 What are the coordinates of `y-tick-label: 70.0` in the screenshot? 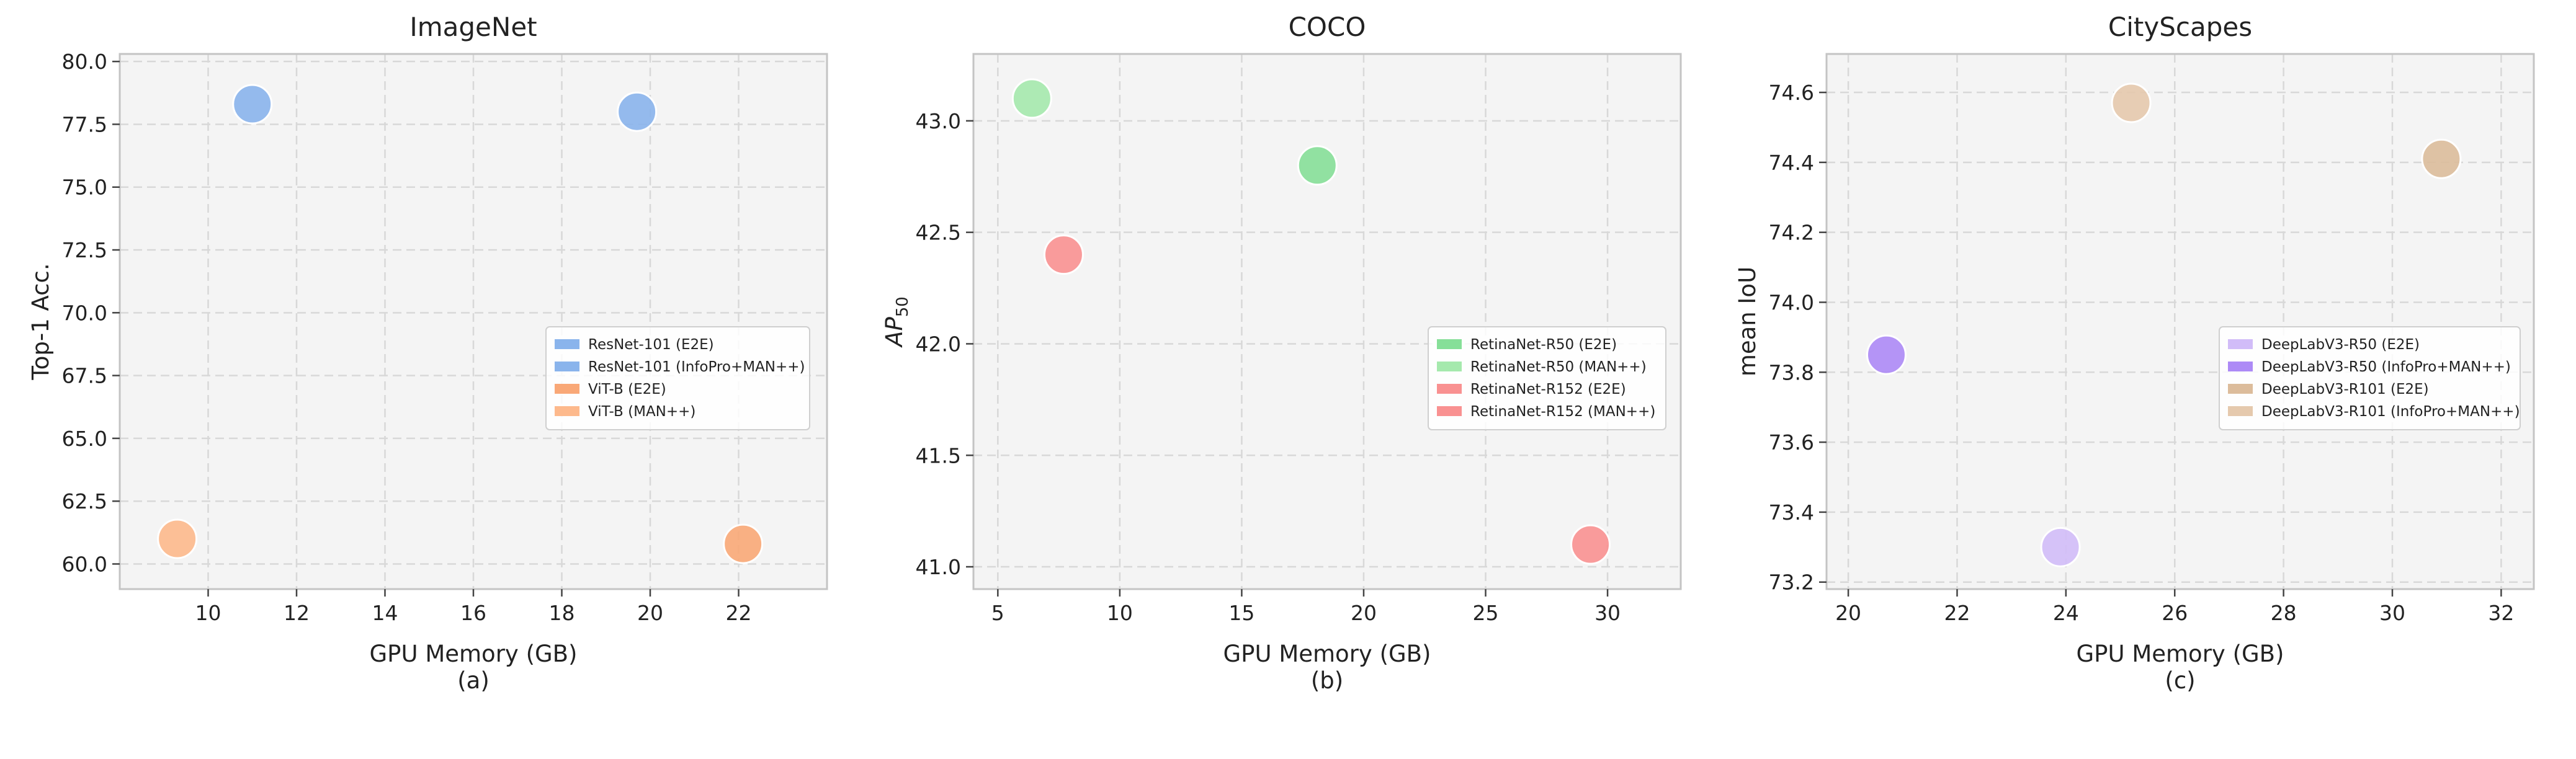 It's located at (84, 313).